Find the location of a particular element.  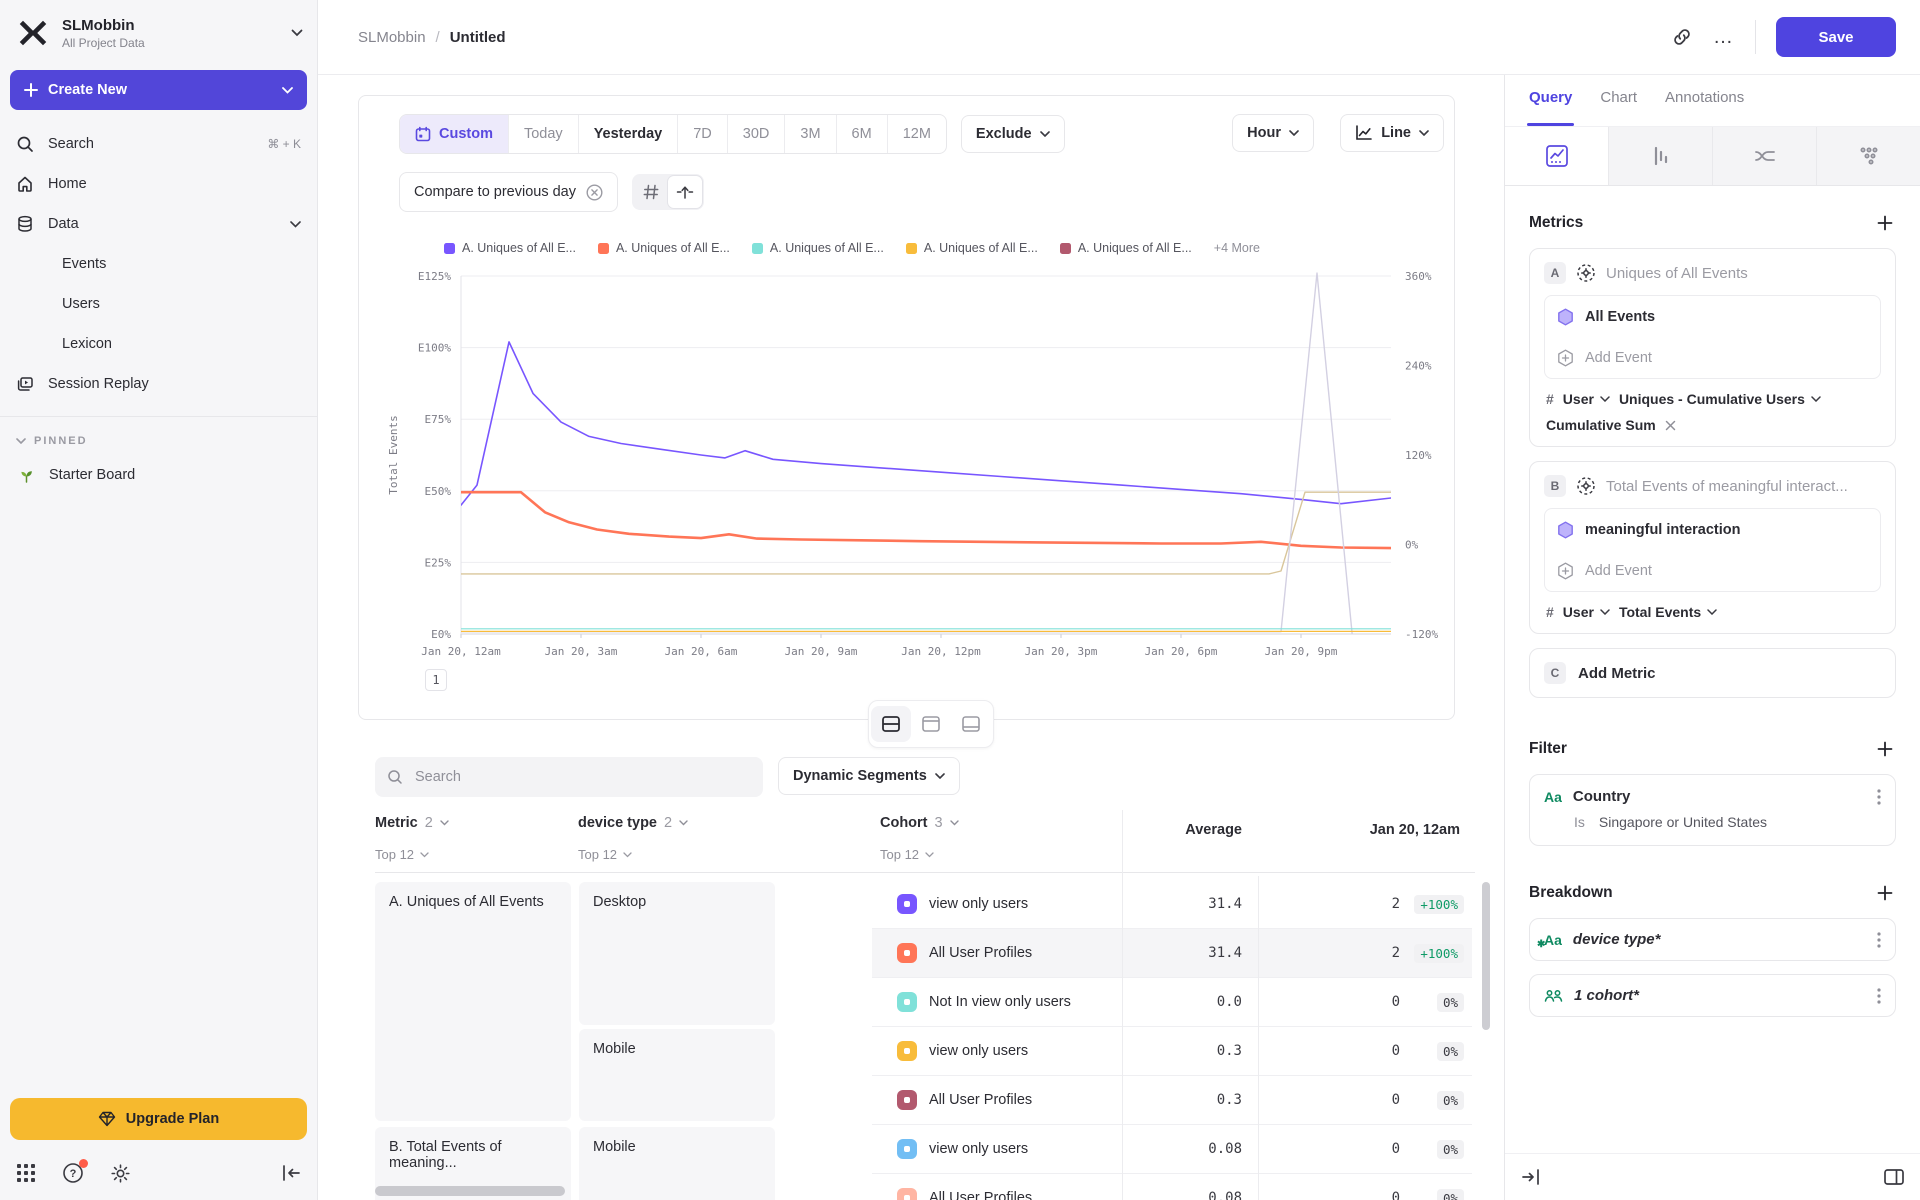

table-row: All User Profiles 0.3 0 0% is located at coordinates (1172, 1100).